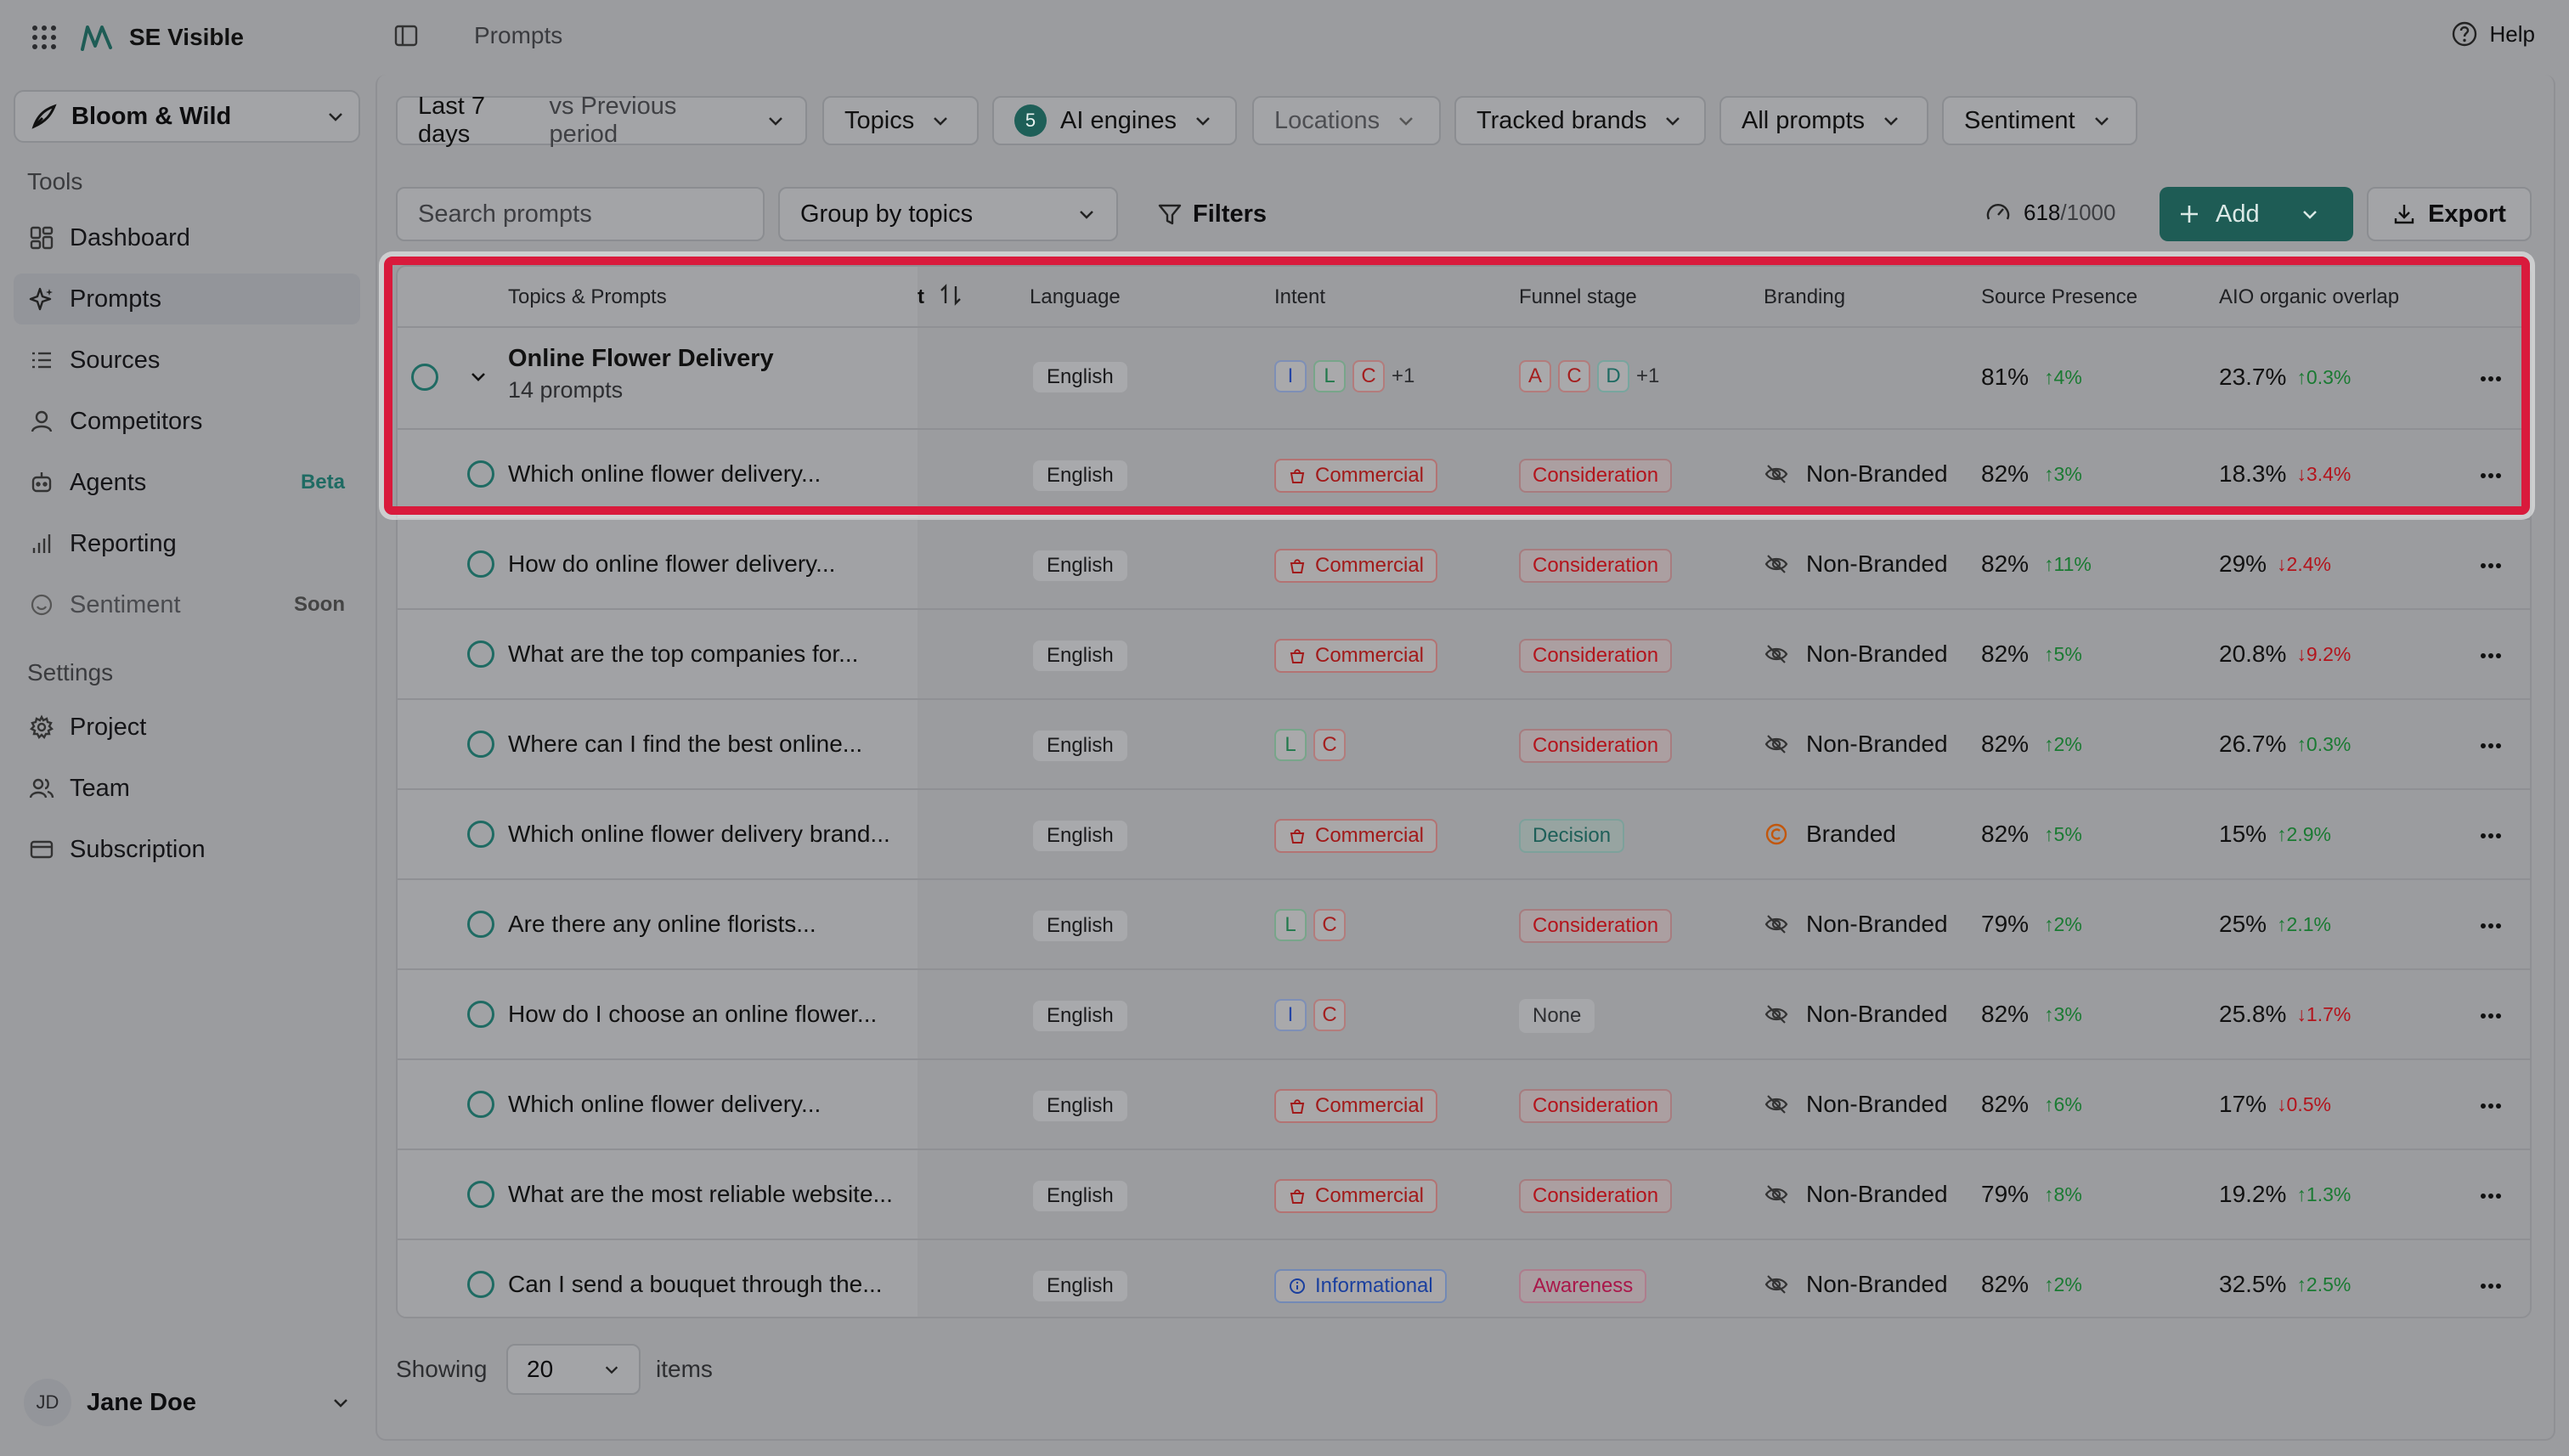 This screenshot has width=2569, height=1456. What do you see at coordinates (2063, 834) in the screenshot?
I see `source-delta-up: ↑5%` at bounding box center [2063, 834].